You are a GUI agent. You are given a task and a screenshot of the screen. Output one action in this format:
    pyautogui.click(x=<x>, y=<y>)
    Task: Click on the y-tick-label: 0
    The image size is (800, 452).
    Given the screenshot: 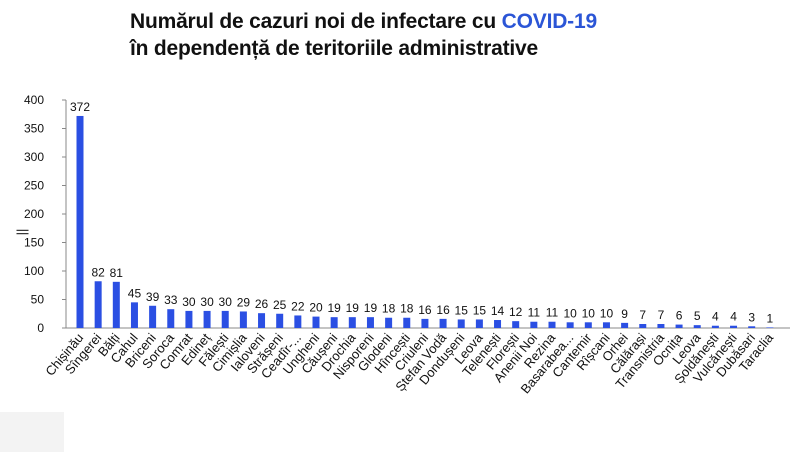 What is the action you would take?
    pyautogui.click(x=40, y=328)
    